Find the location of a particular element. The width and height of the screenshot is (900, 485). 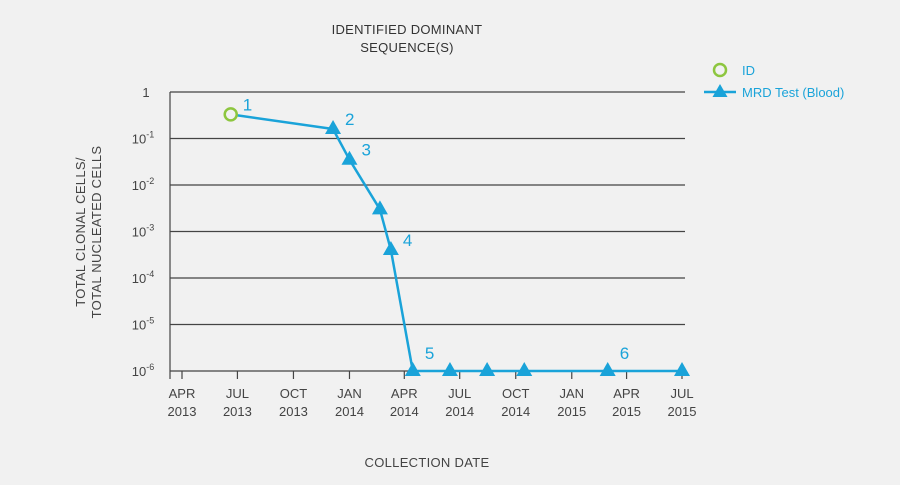

point-label: 1 is located at coordinates (247, 104).